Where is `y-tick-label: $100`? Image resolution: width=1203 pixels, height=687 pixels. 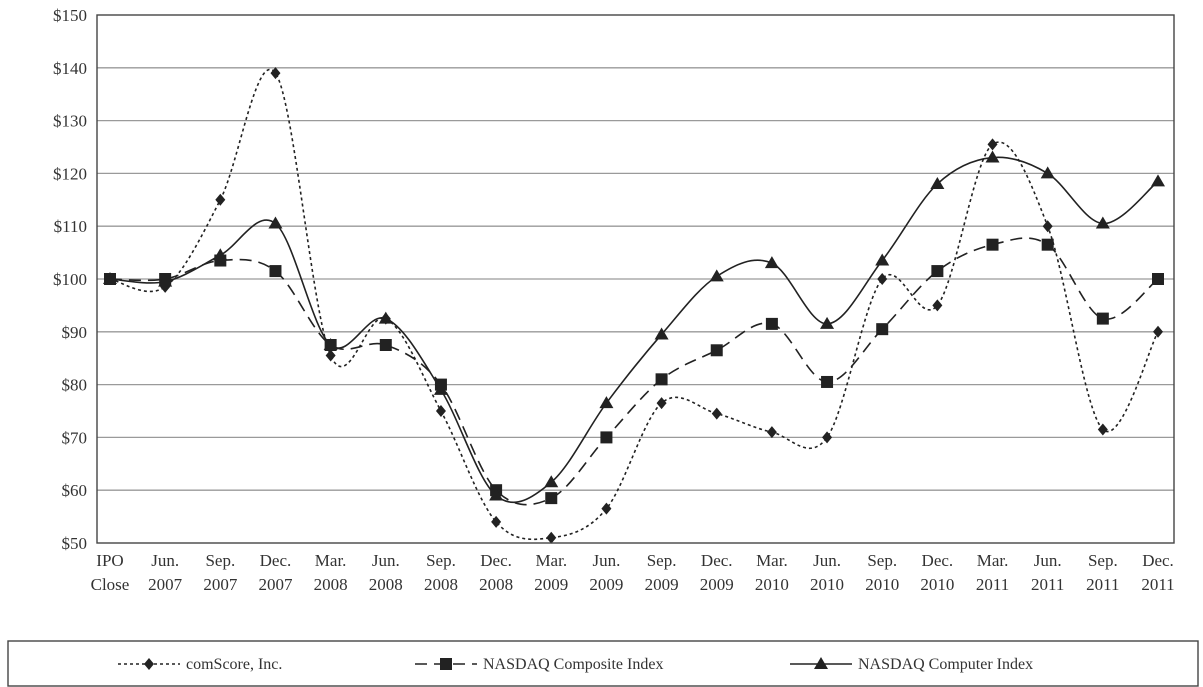 y-tick-label: $100 is located at coordinates (70, 279).